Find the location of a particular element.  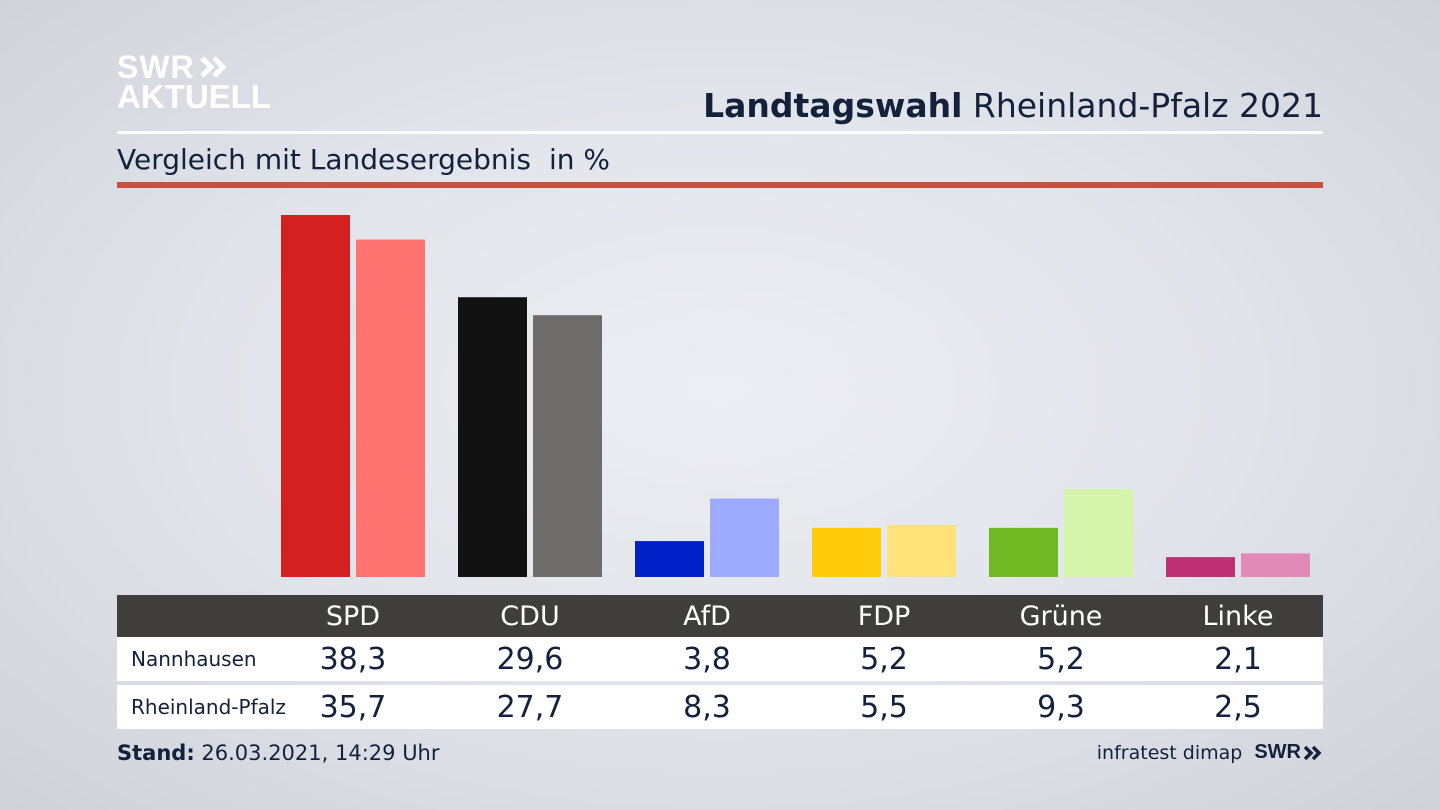

value-cell-afd: 3,8 is located at coordinates (707, 659).